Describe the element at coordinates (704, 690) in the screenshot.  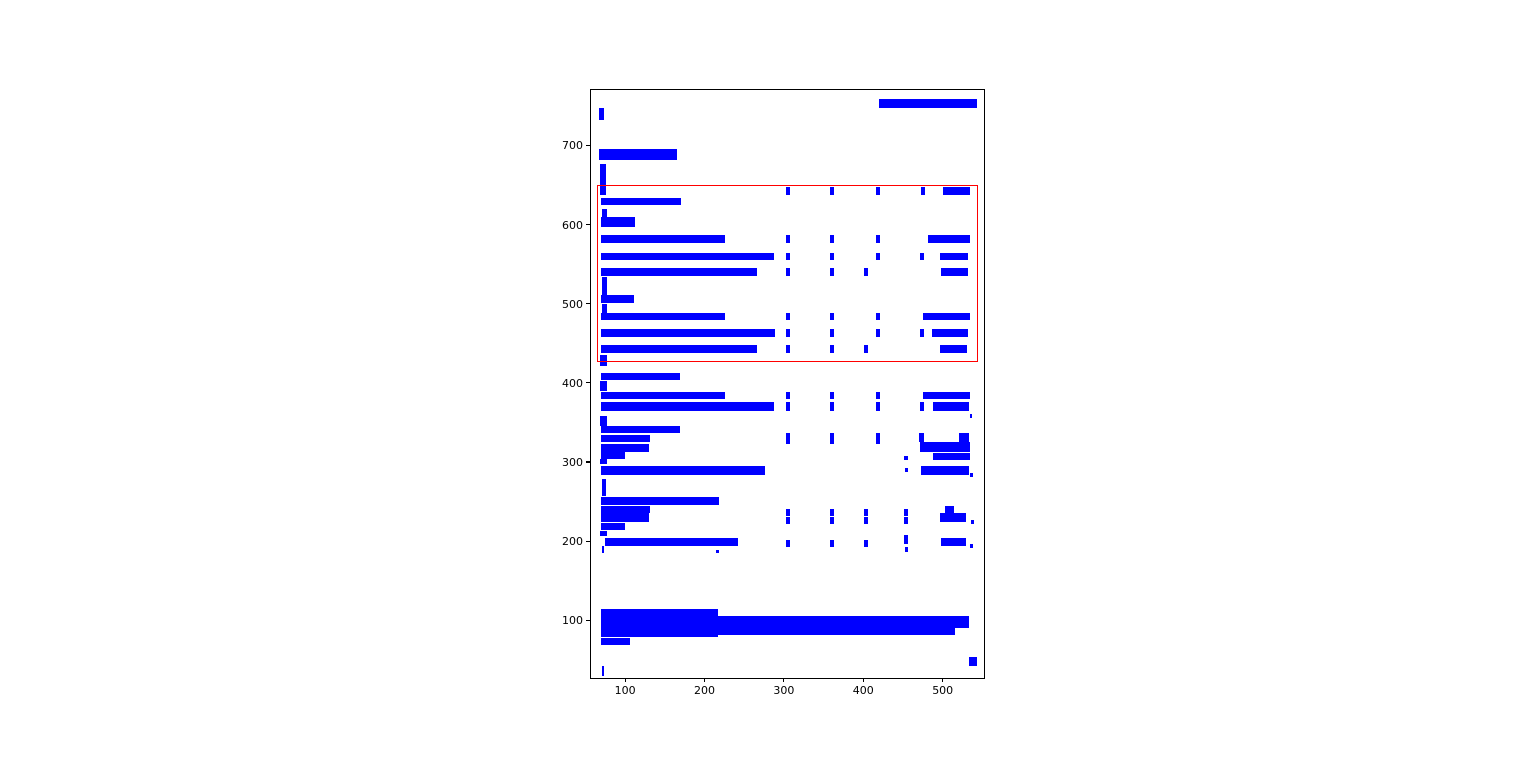
I see `x-tick-label: 200` at that location.